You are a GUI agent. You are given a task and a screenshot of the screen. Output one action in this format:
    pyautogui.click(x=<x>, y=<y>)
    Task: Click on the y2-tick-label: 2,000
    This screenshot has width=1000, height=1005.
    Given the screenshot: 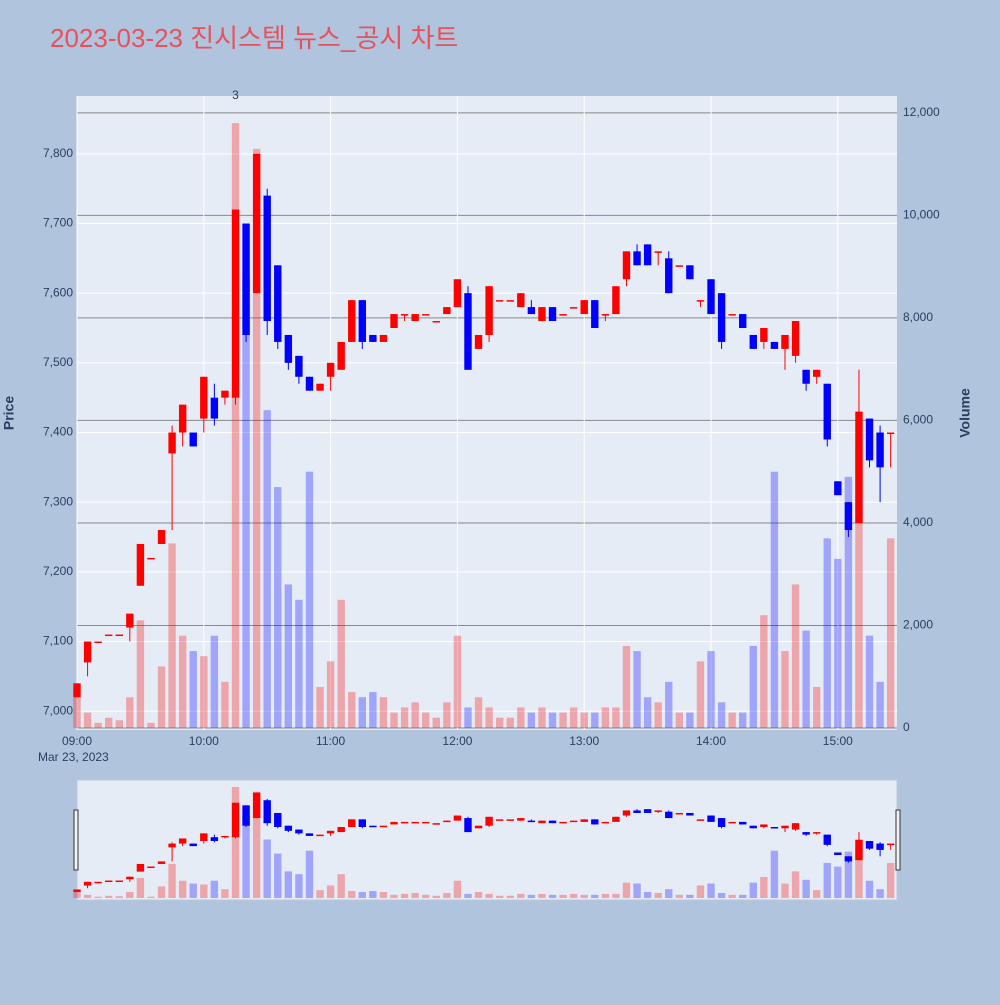 What is the action you would take?
    pyautogui.click(x=918, y=625)
    